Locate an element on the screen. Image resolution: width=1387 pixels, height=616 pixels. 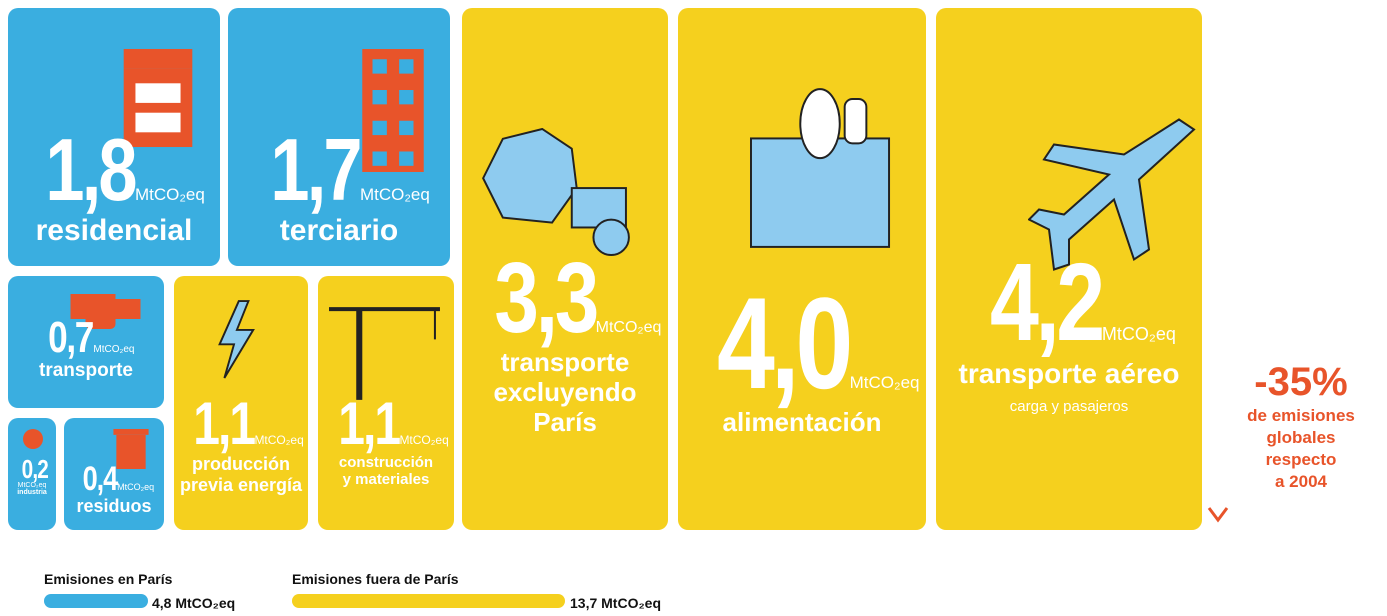
value: 0,4 is located at coordinates (100, 479).